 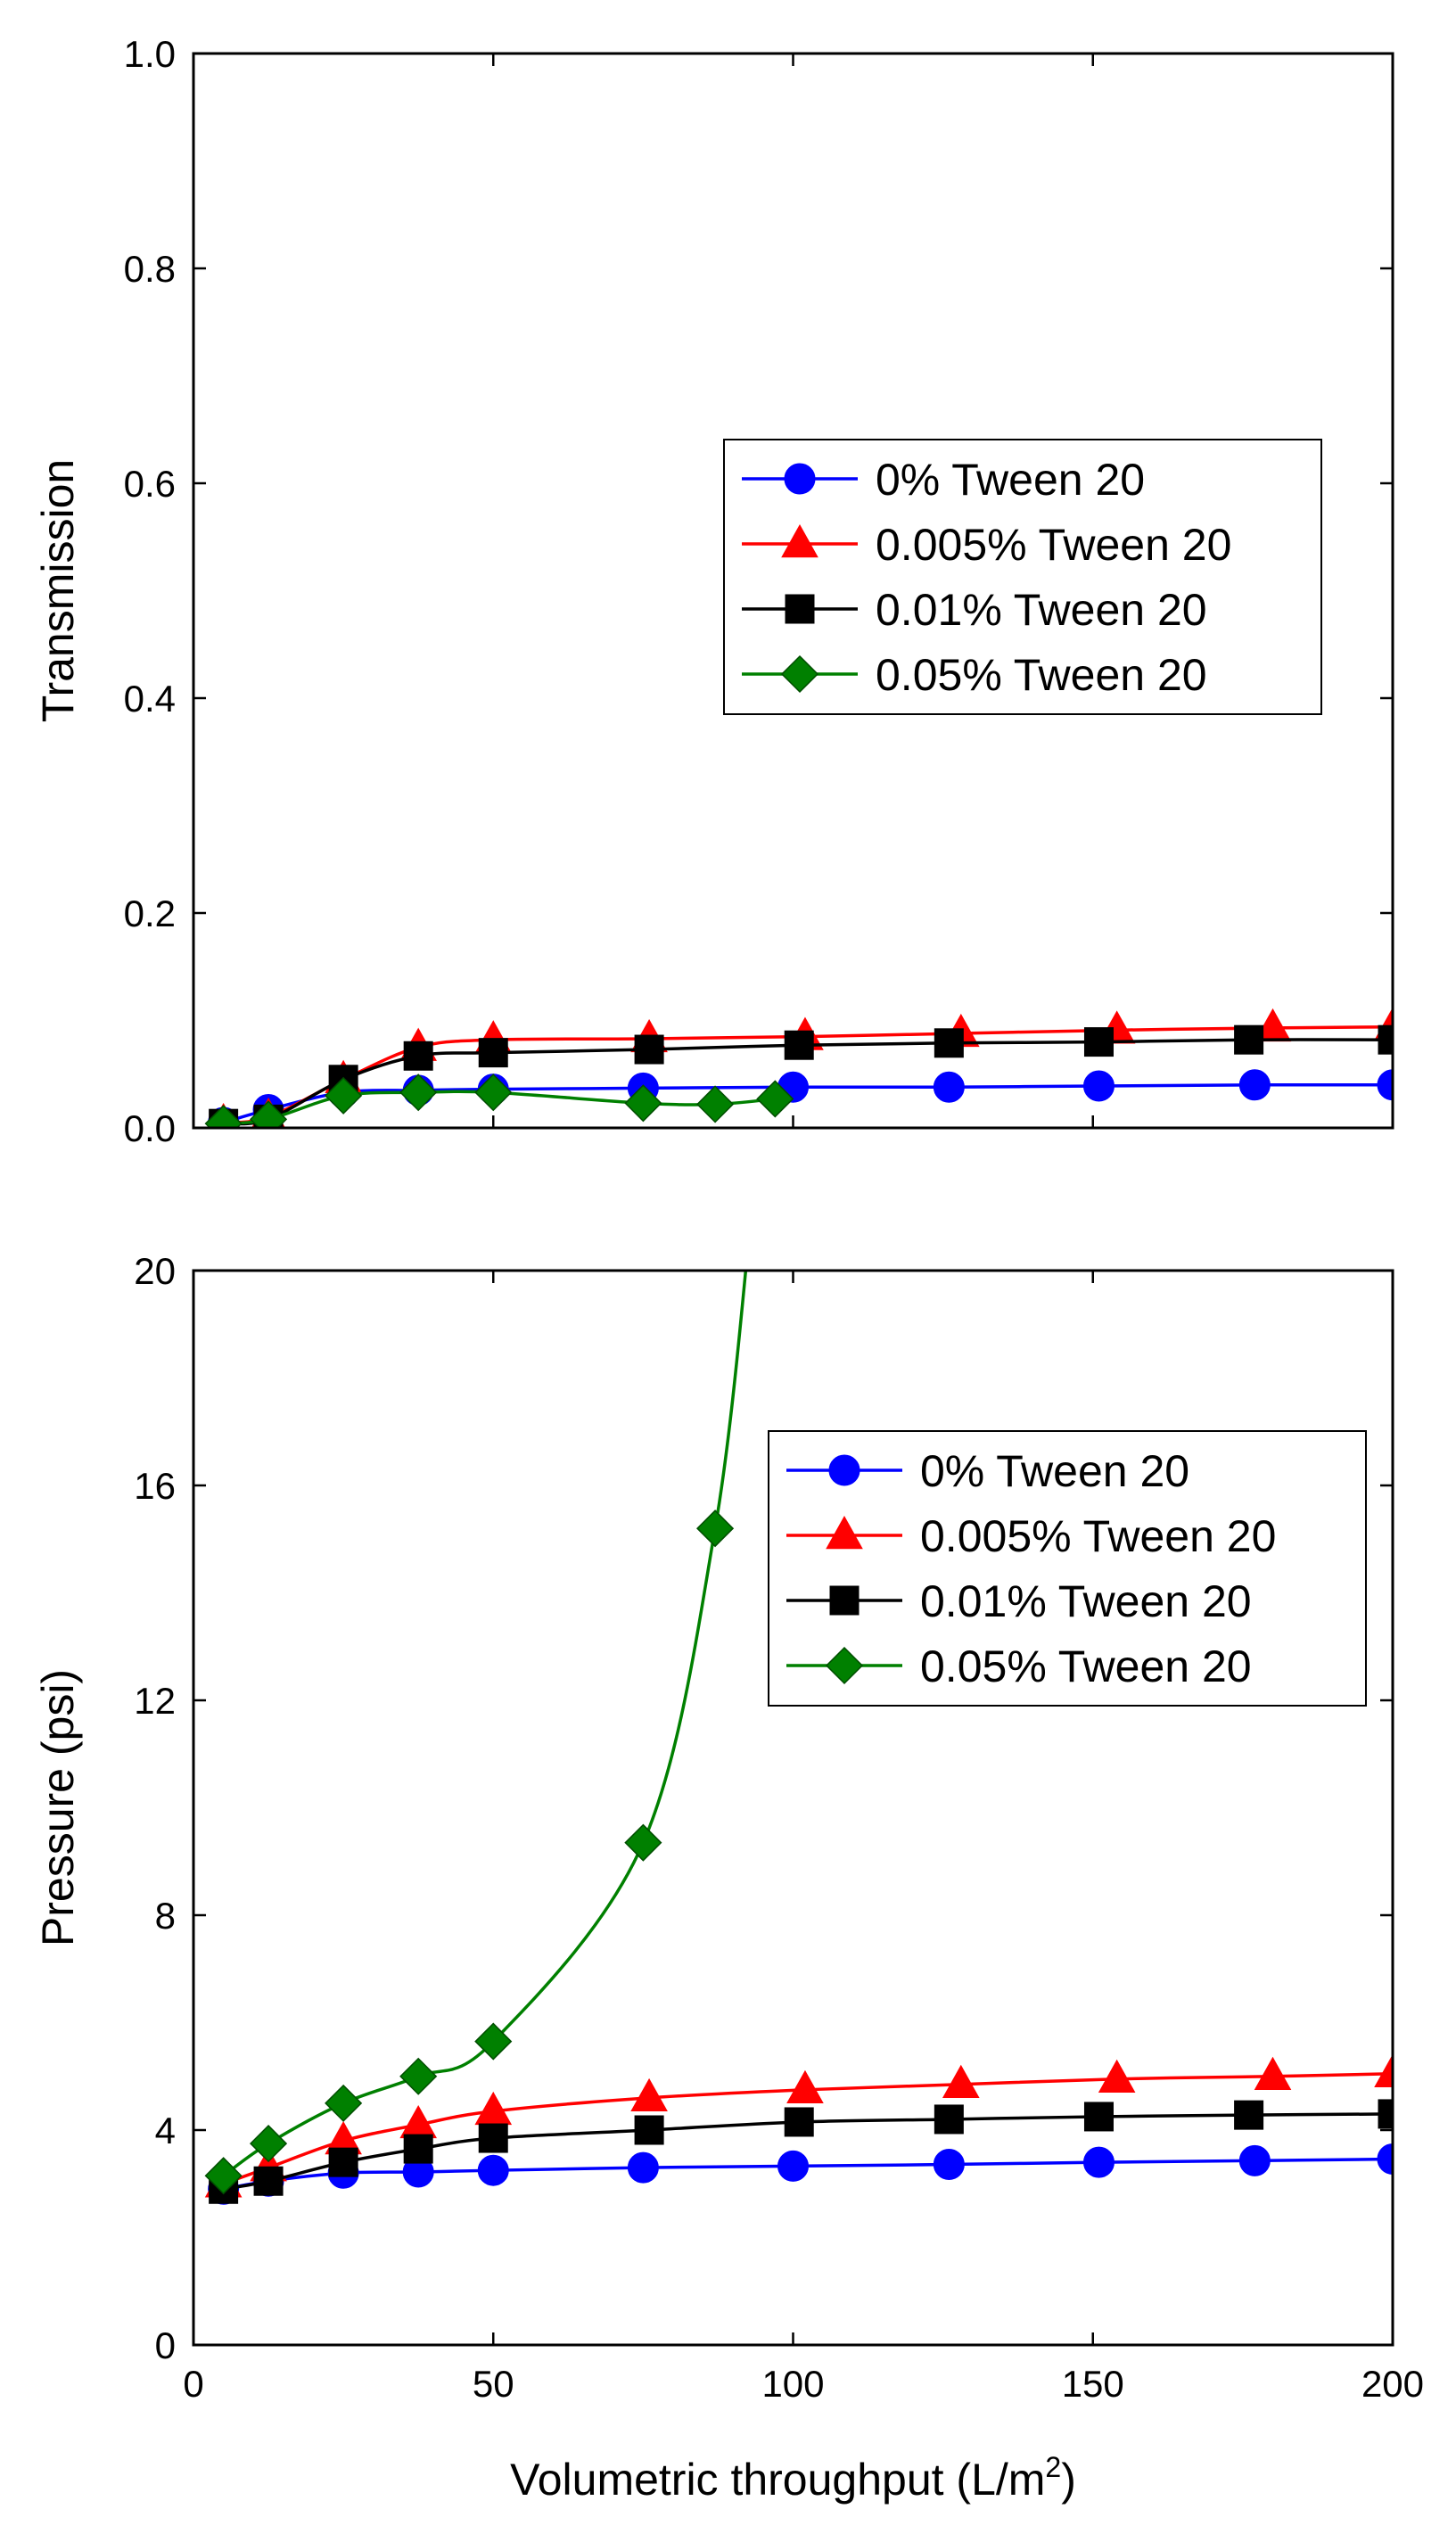 I want to click on y-tick-label: 0.8, so click(x=150, y=269).